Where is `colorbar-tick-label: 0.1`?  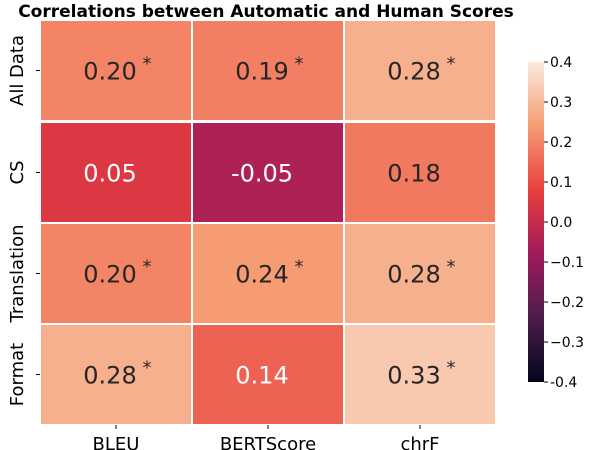 colorbar-tick-label: 0.1 is located at coordinates (561, 183).